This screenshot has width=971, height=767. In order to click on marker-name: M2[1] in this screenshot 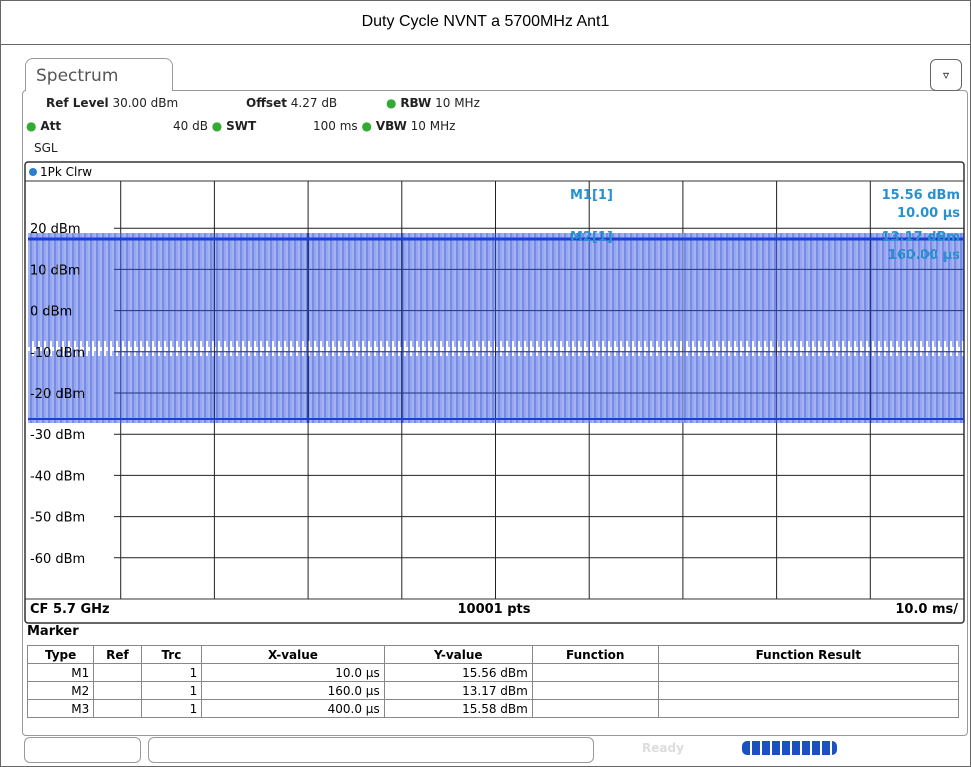, I will do `click(591, 237)`.